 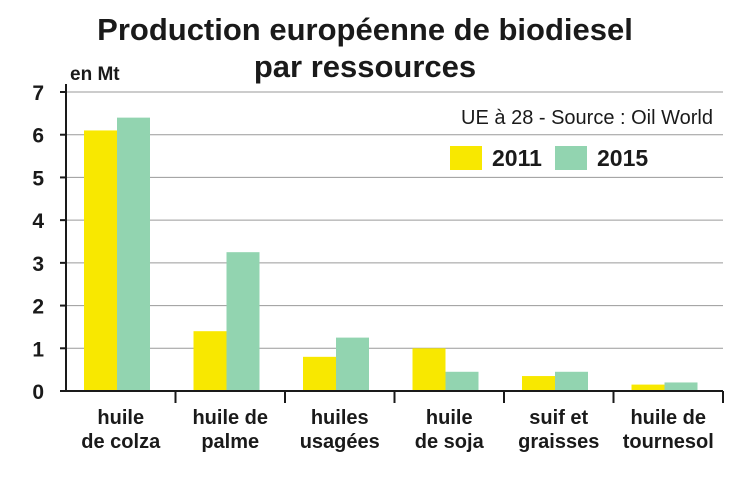 I want to click on category-label-0: huile de colza, so click(x=121, y=430).